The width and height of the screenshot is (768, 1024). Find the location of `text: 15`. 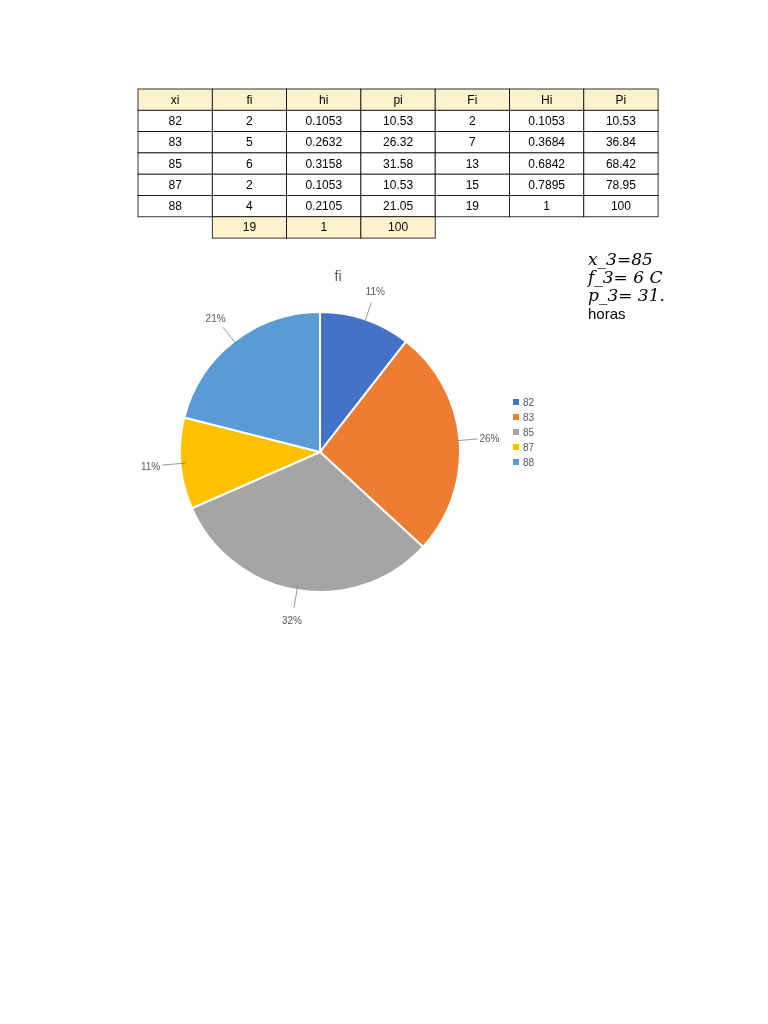

text: 15 is located at coordinates (472, 184).